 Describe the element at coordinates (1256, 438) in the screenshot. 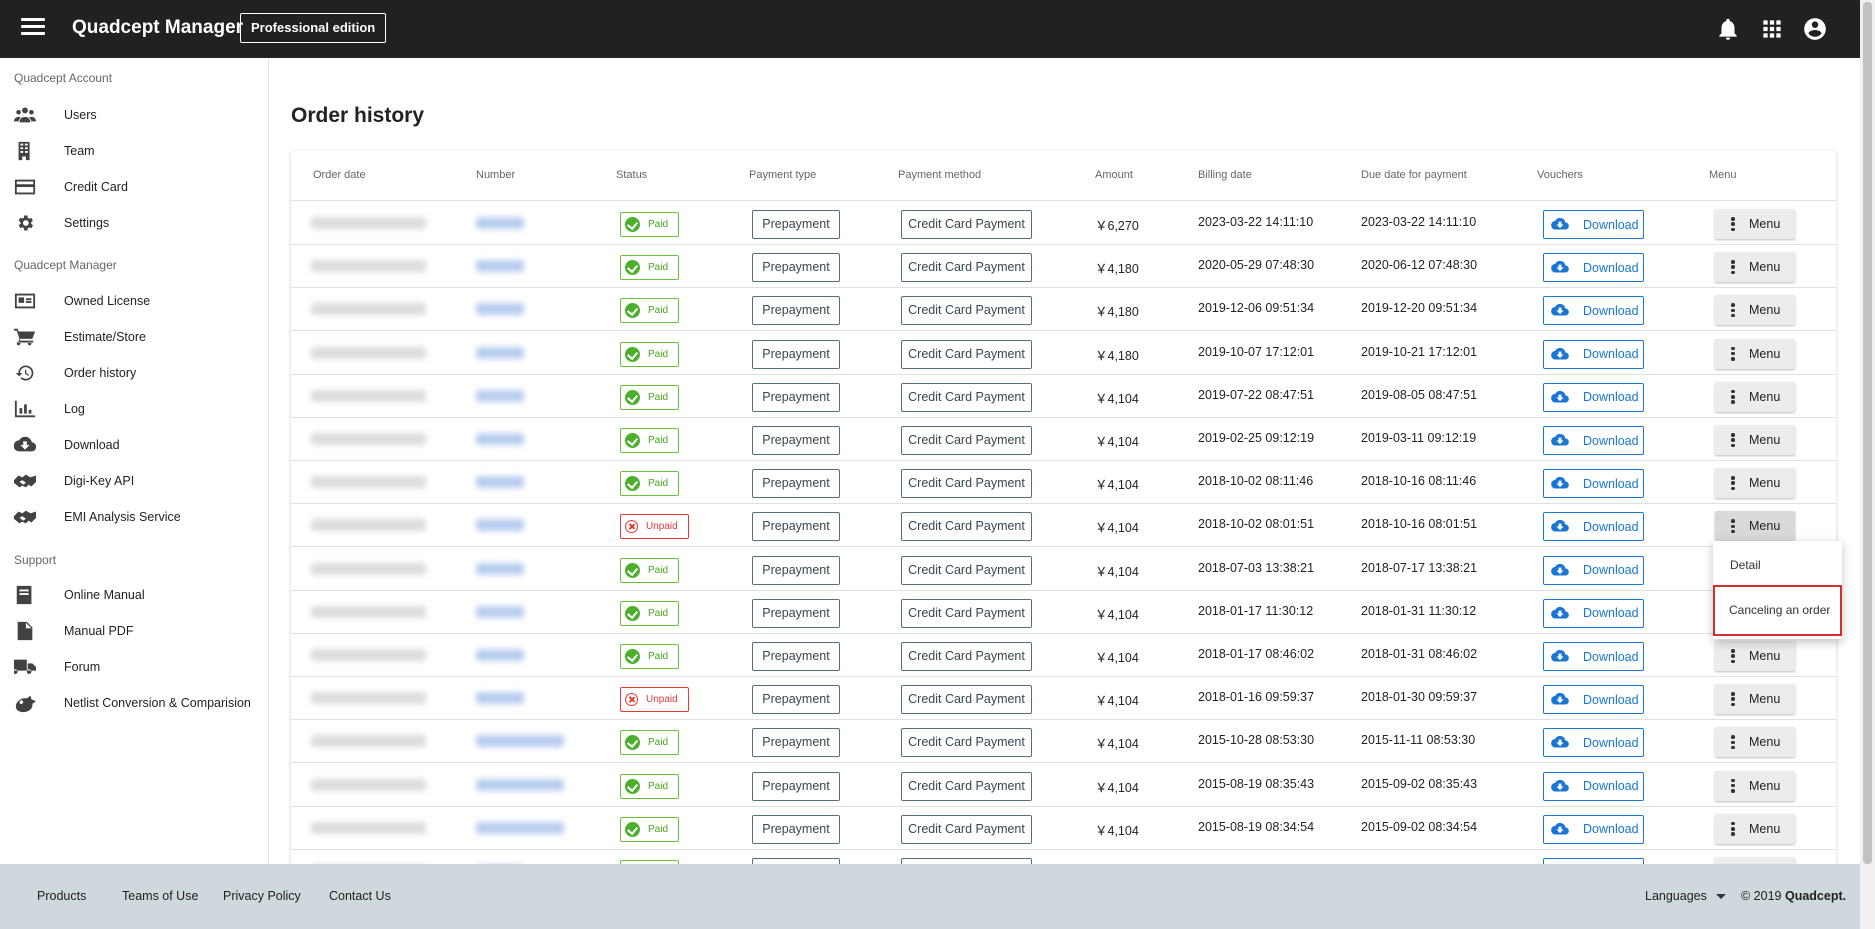

I see `billing-date: 2019-02-25 09:12:19` at that location.